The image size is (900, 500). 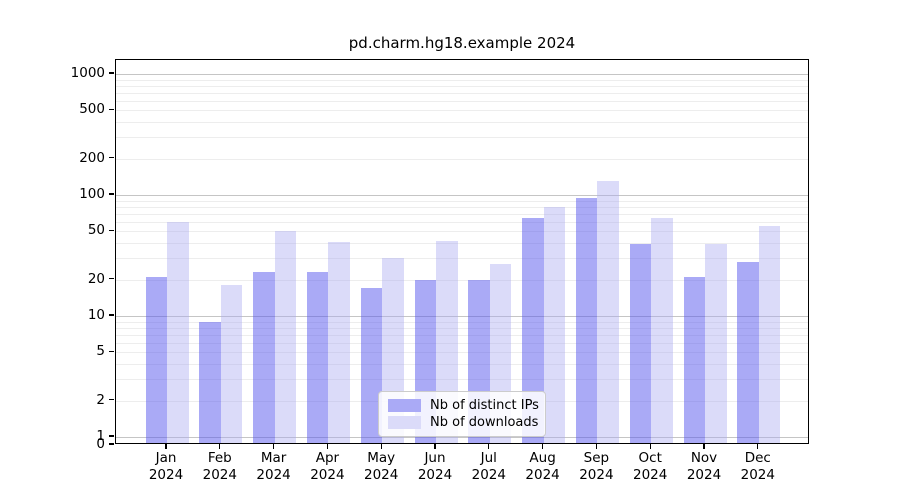 I want to click on x-tick-mark-sep, so click(x=596, y=446).